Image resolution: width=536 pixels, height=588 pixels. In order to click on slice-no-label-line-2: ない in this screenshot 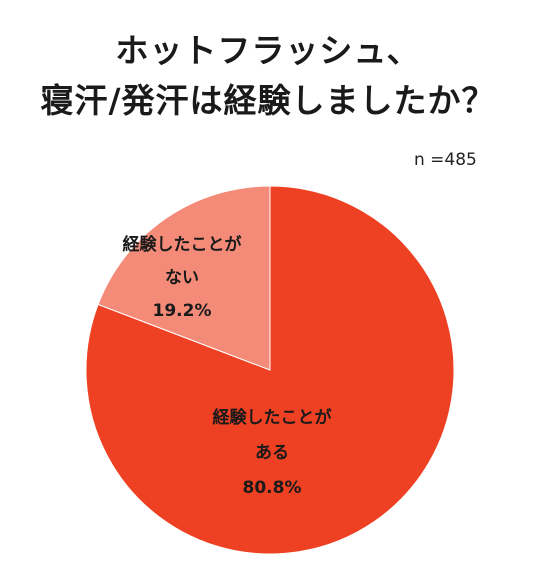, I will do `click(182, 278)`.